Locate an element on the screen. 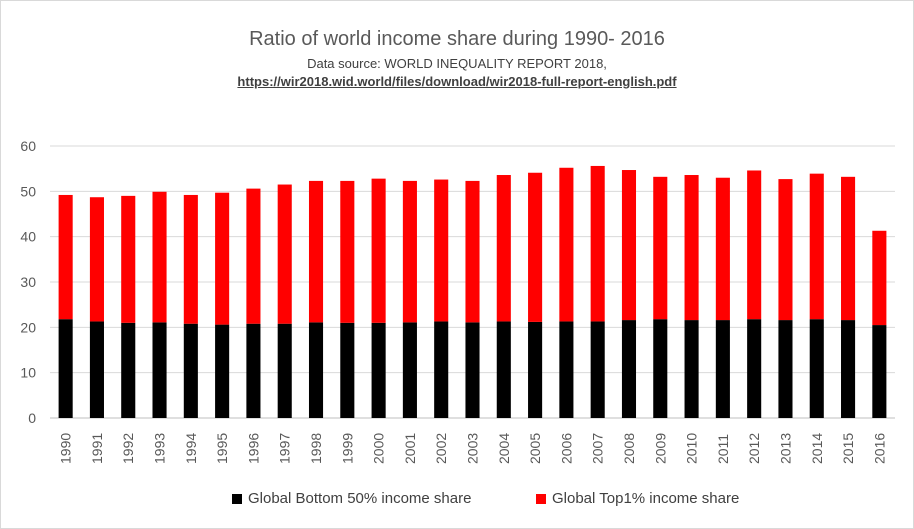 The image size is (914, 529). x-tick-label-1996: 1996 is located at coordinates (253, 448).